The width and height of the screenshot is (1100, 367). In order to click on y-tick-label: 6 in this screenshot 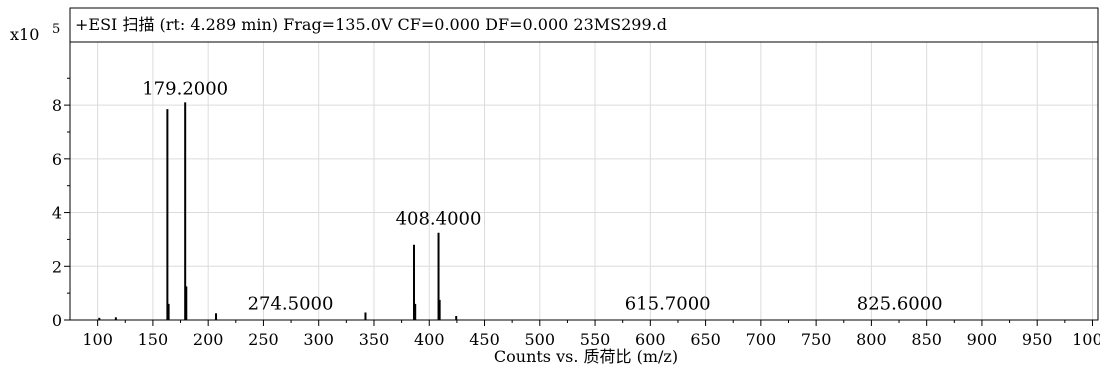, I will do `click(57, 159)`.